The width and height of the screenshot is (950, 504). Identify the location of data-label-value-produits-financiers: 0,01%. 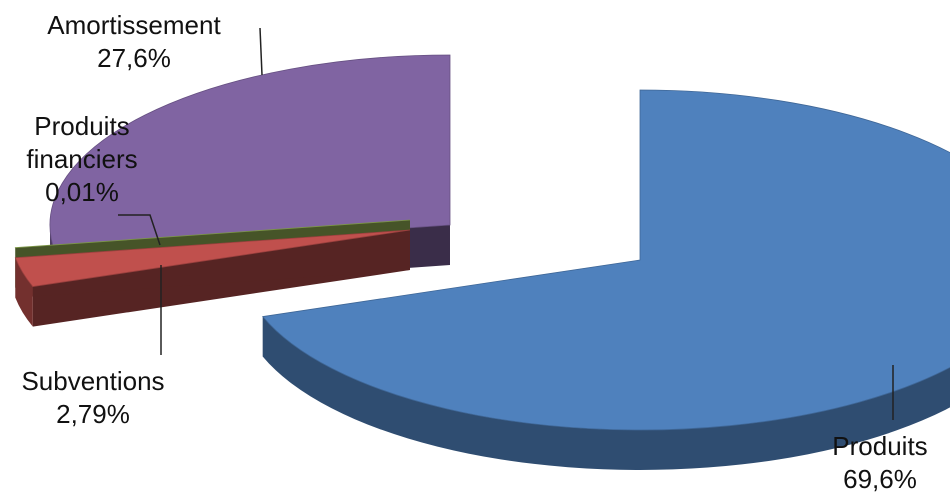
(82, 192).